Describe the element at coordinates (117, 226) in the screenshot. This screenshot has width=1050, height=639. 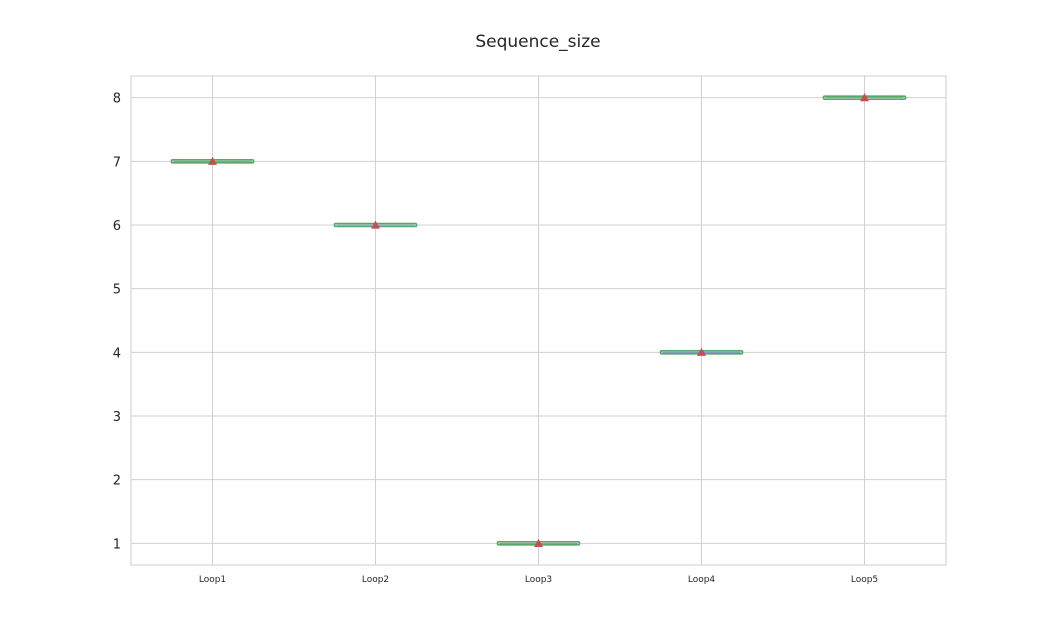
I see `y-tick-label: 6` at that location.